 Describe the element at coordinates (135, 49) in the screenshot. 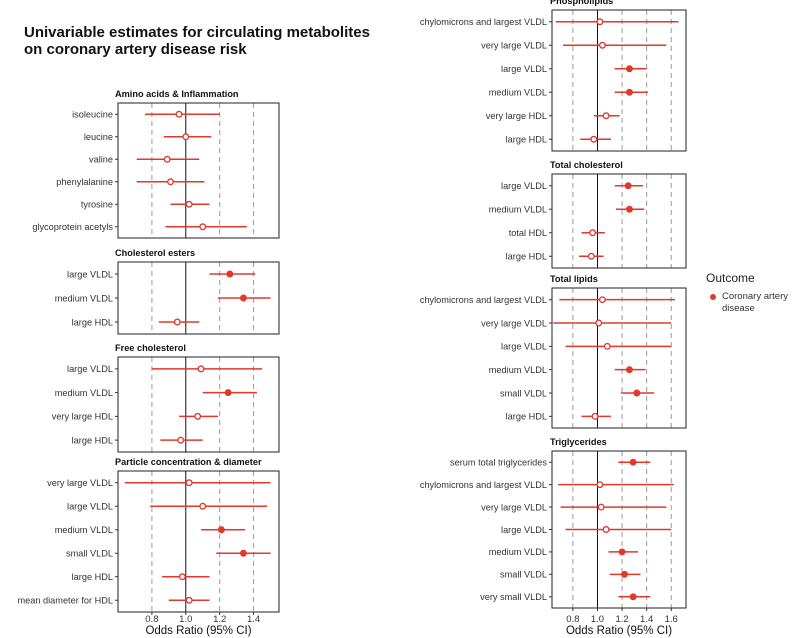

I see `chart-title-line-2: on coronary artery disease risk` at that location.